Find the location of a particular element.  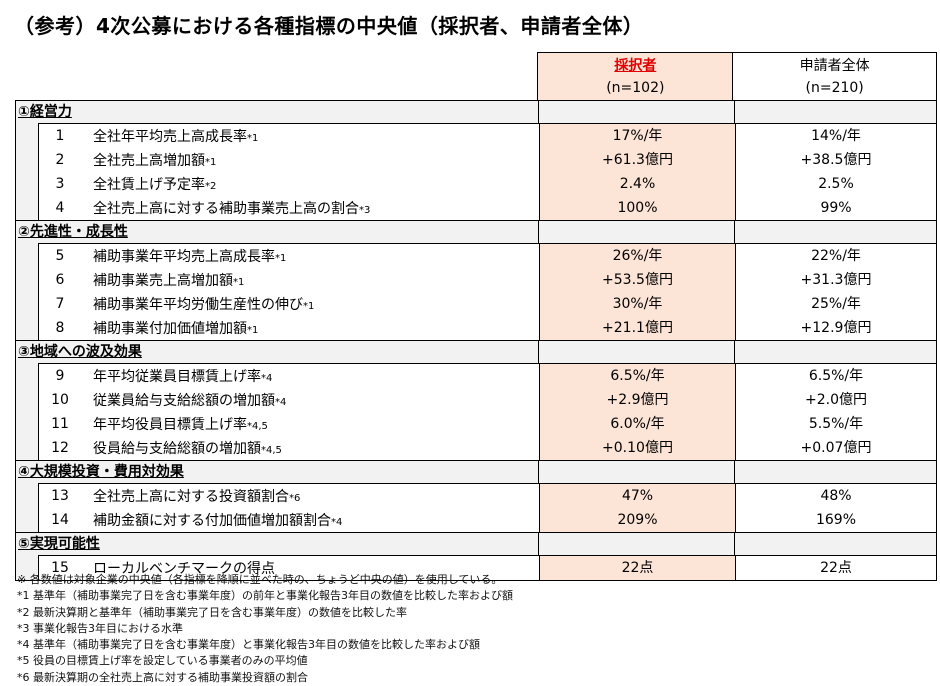

footnote: *3 事業化報告3年目における水準 is located at coordinates (100, 628).